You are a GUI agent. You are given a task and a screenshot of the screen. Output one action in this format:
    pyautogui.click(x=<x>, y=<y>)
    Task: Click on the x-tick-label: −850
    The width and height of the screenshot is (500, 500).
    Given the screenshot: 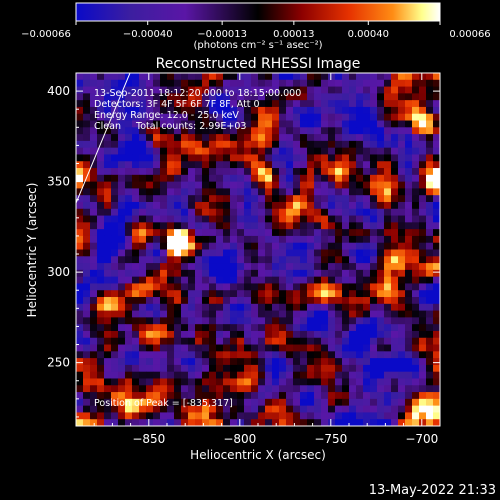 What is the action you would take?
    pyautogui.click(x=148, y=439)
    